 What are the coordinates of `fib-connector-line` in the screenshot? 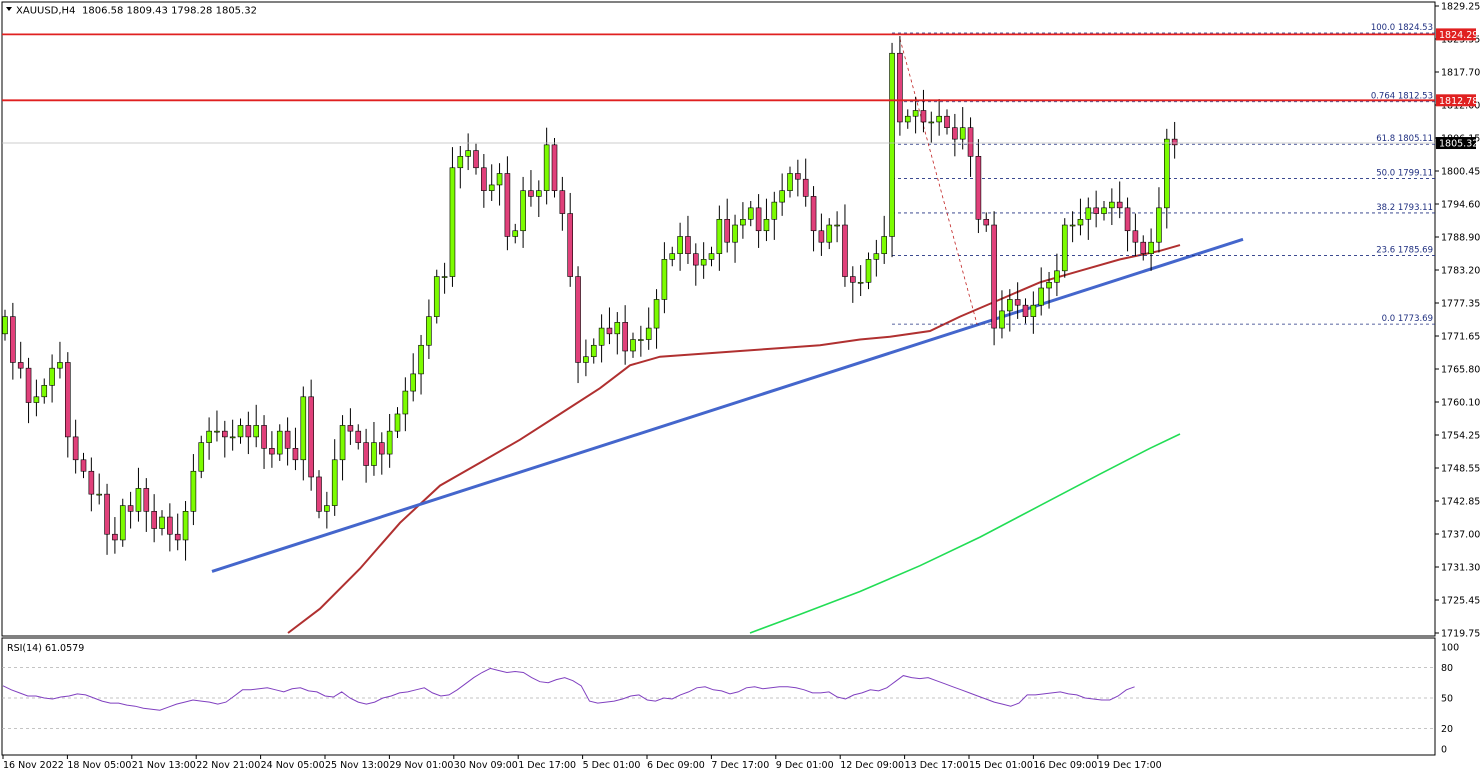 It's located at (938, 181).